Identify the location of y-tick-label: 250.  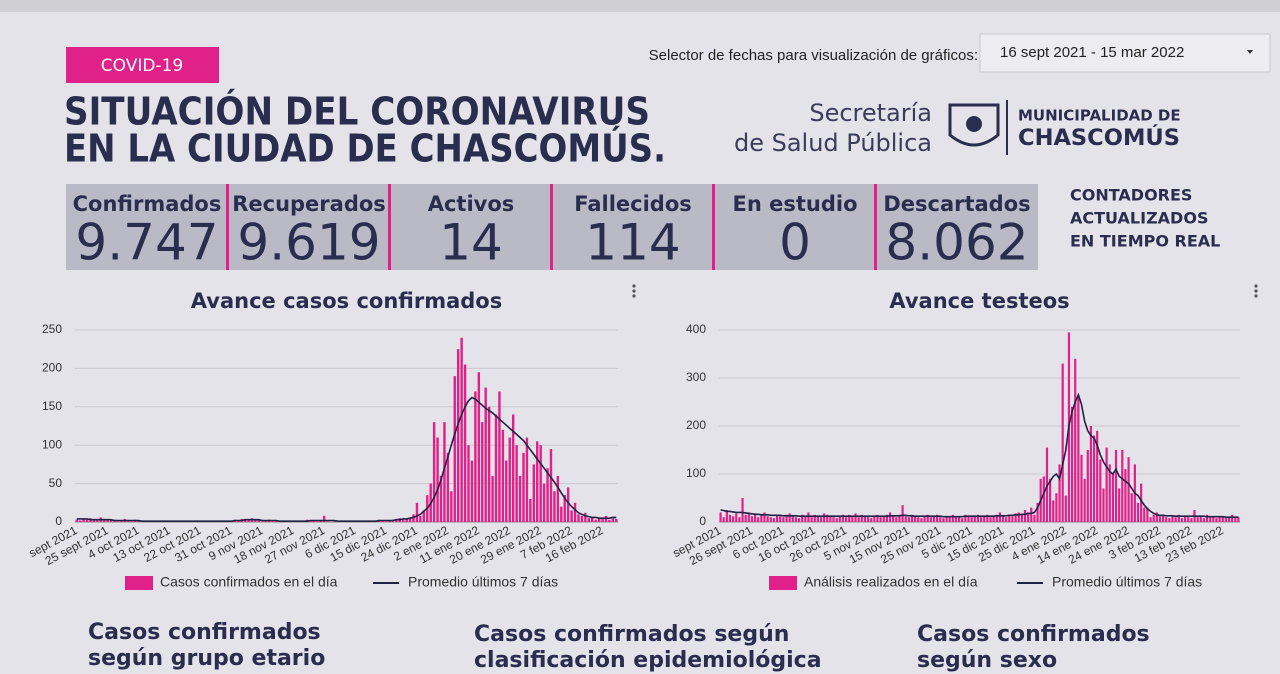
(52, 329).